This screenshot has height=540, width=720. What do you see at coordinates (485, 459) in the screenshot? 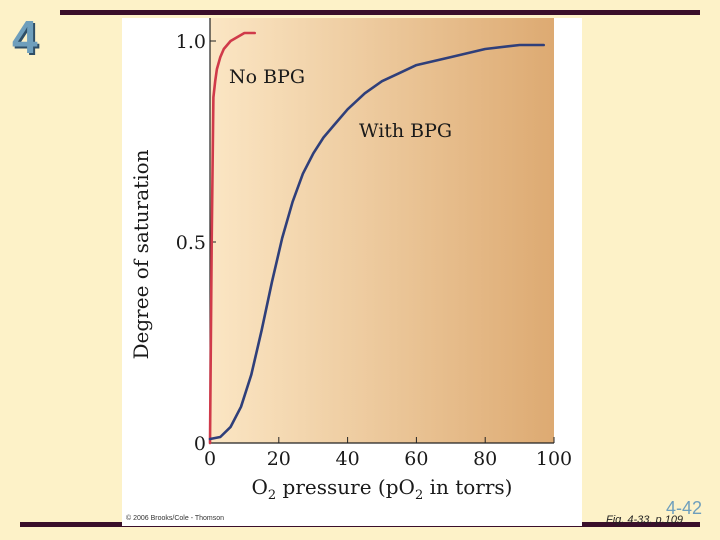
I see `x-tick-label: 80` at bounding box center [485, 459].